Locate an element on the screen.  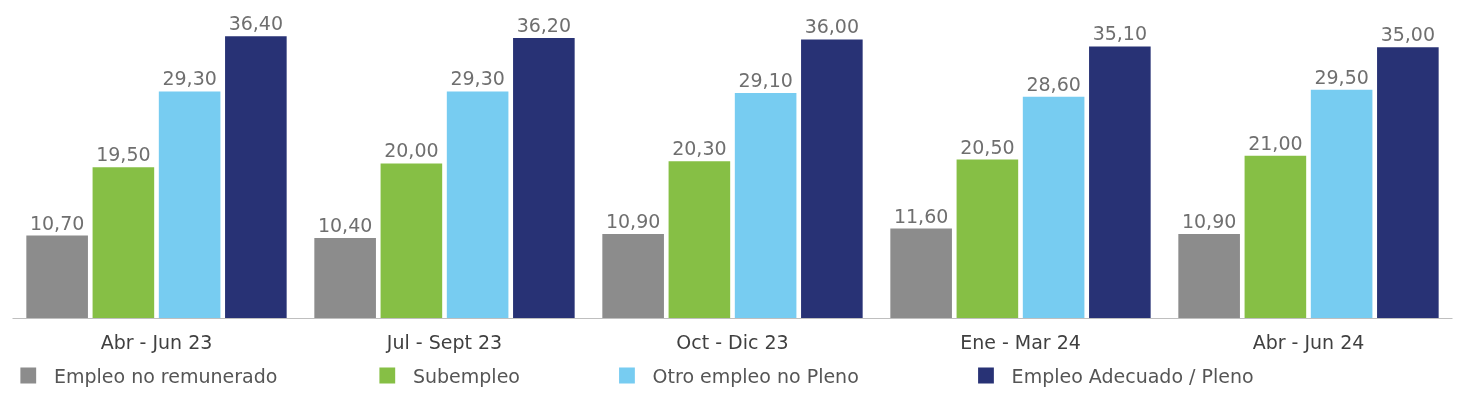
data-label: 20,30 is located at coordinates (699, 148).